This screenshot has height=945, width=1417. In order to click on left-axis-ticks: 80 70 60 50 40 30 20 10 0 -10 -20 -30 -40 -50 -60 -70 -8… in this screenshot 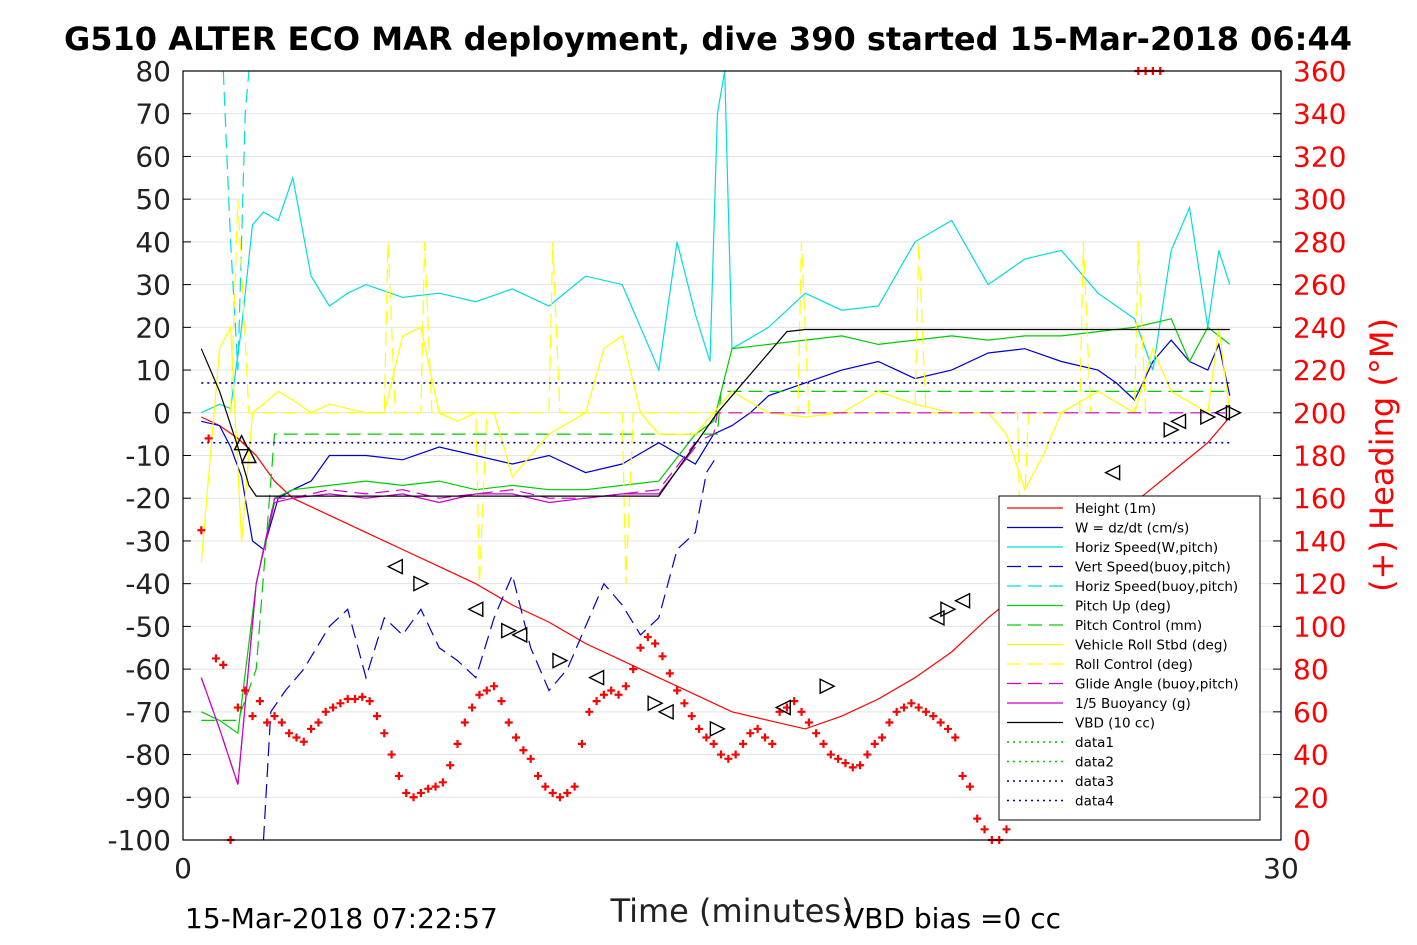, I will do `click(149, 456)`.